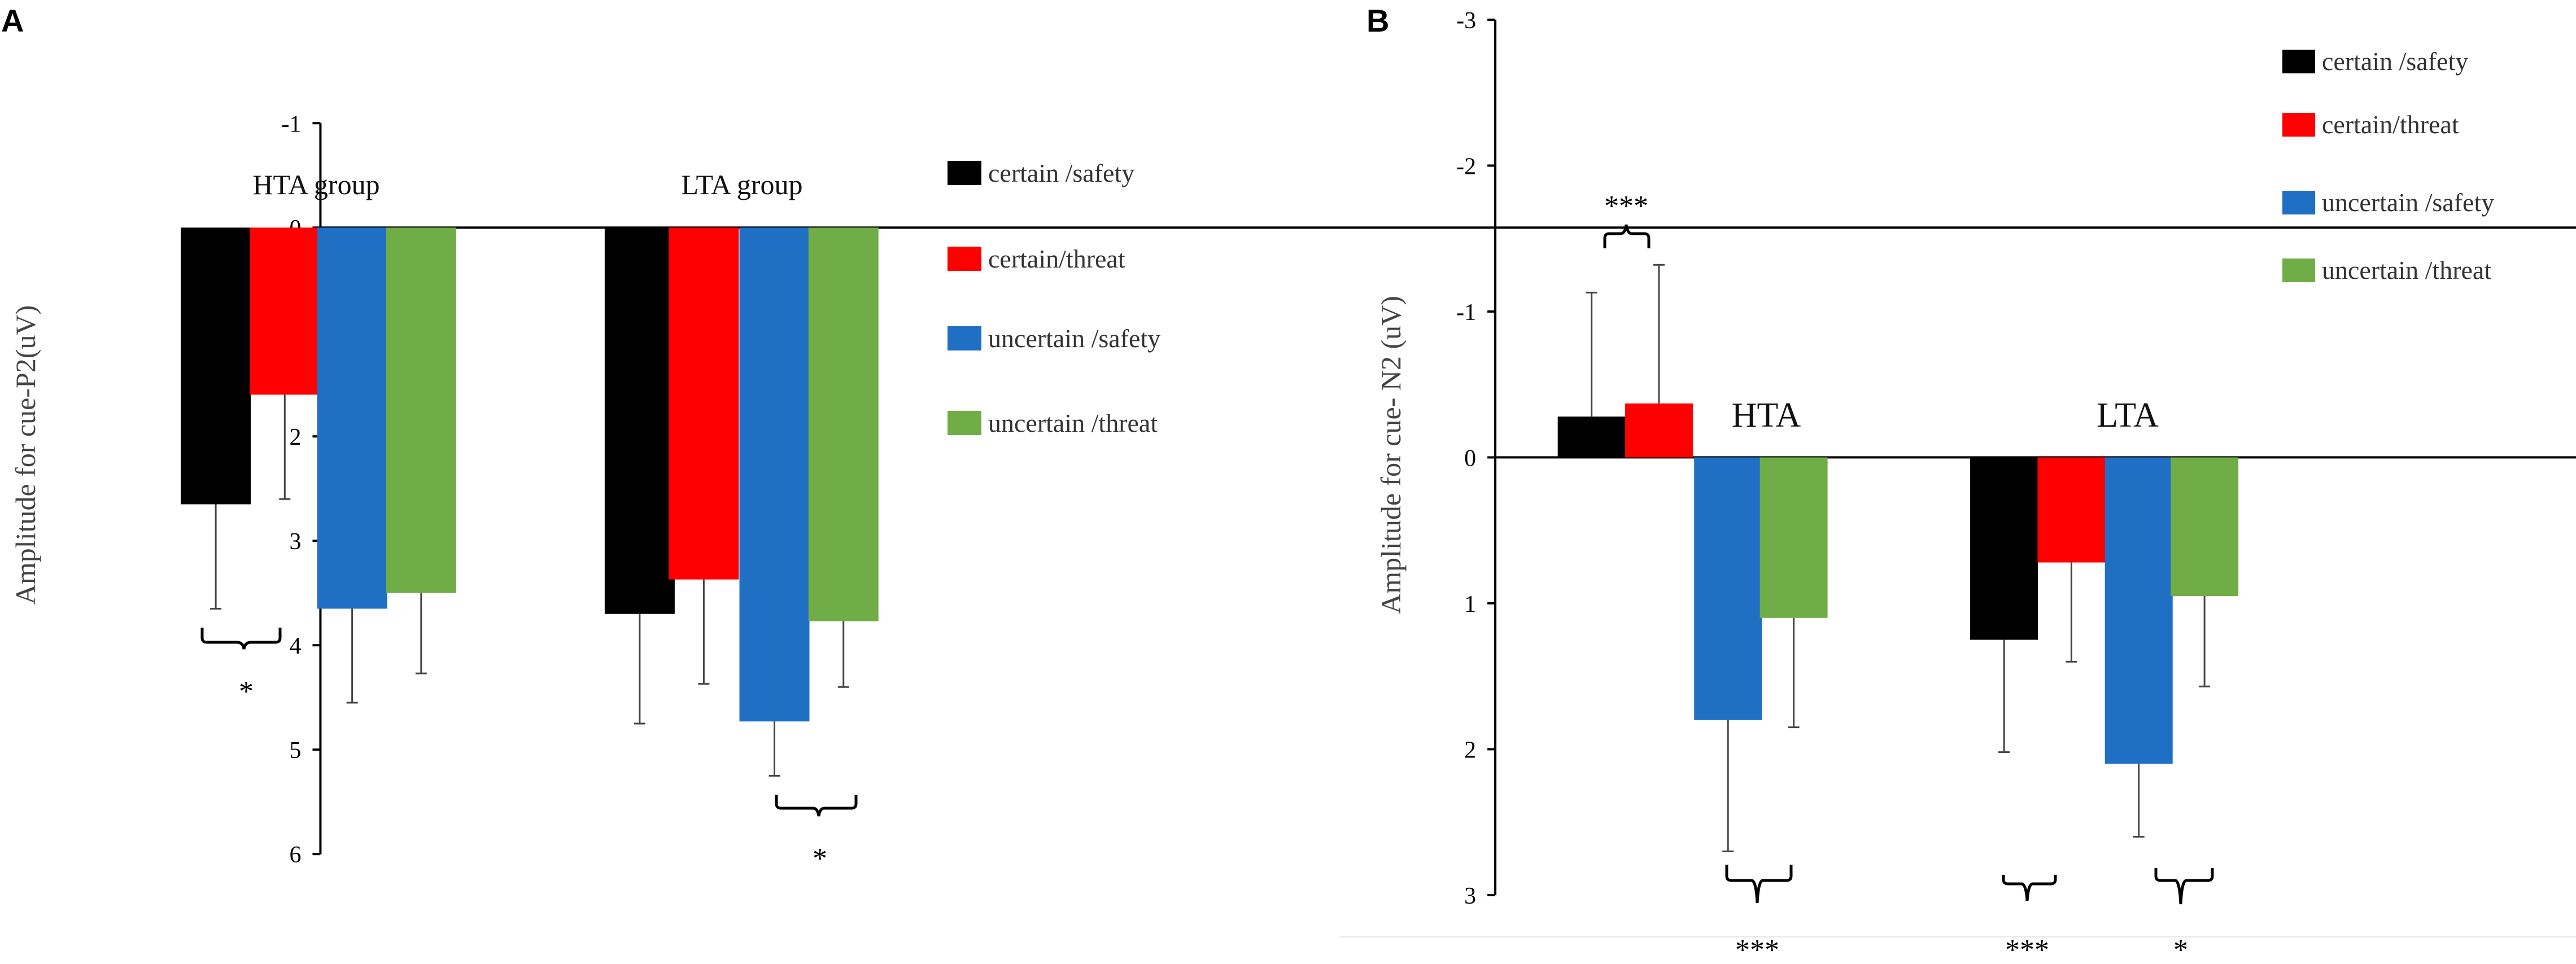 The width and height of the screenshot is (2576, 964). I want to click on y-tick-label: 5, so click(295, 751).